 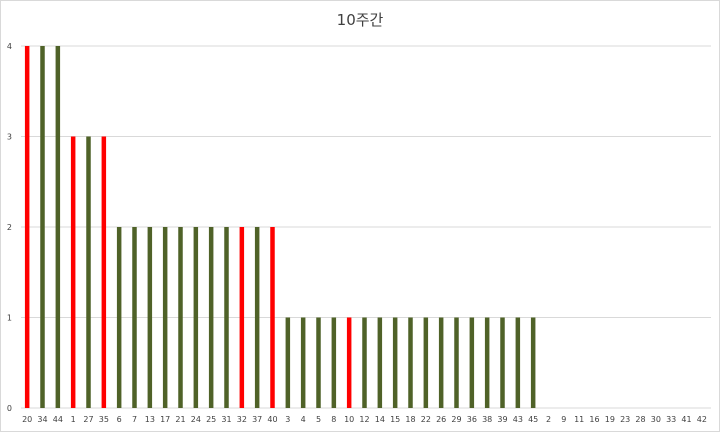 What do you see at coordinates (441, 419) in the screenshot?
I see `x-tick-label: 26` at bounding box center [441, 419].